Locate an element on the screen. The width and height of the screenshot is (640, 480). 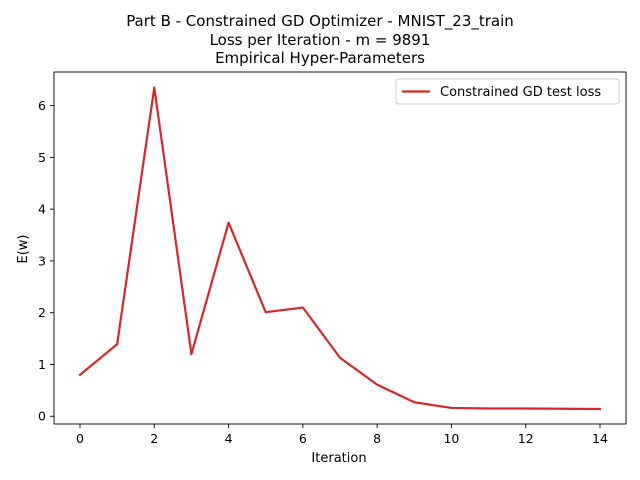
legend-box is located at coordinates (507, 91).